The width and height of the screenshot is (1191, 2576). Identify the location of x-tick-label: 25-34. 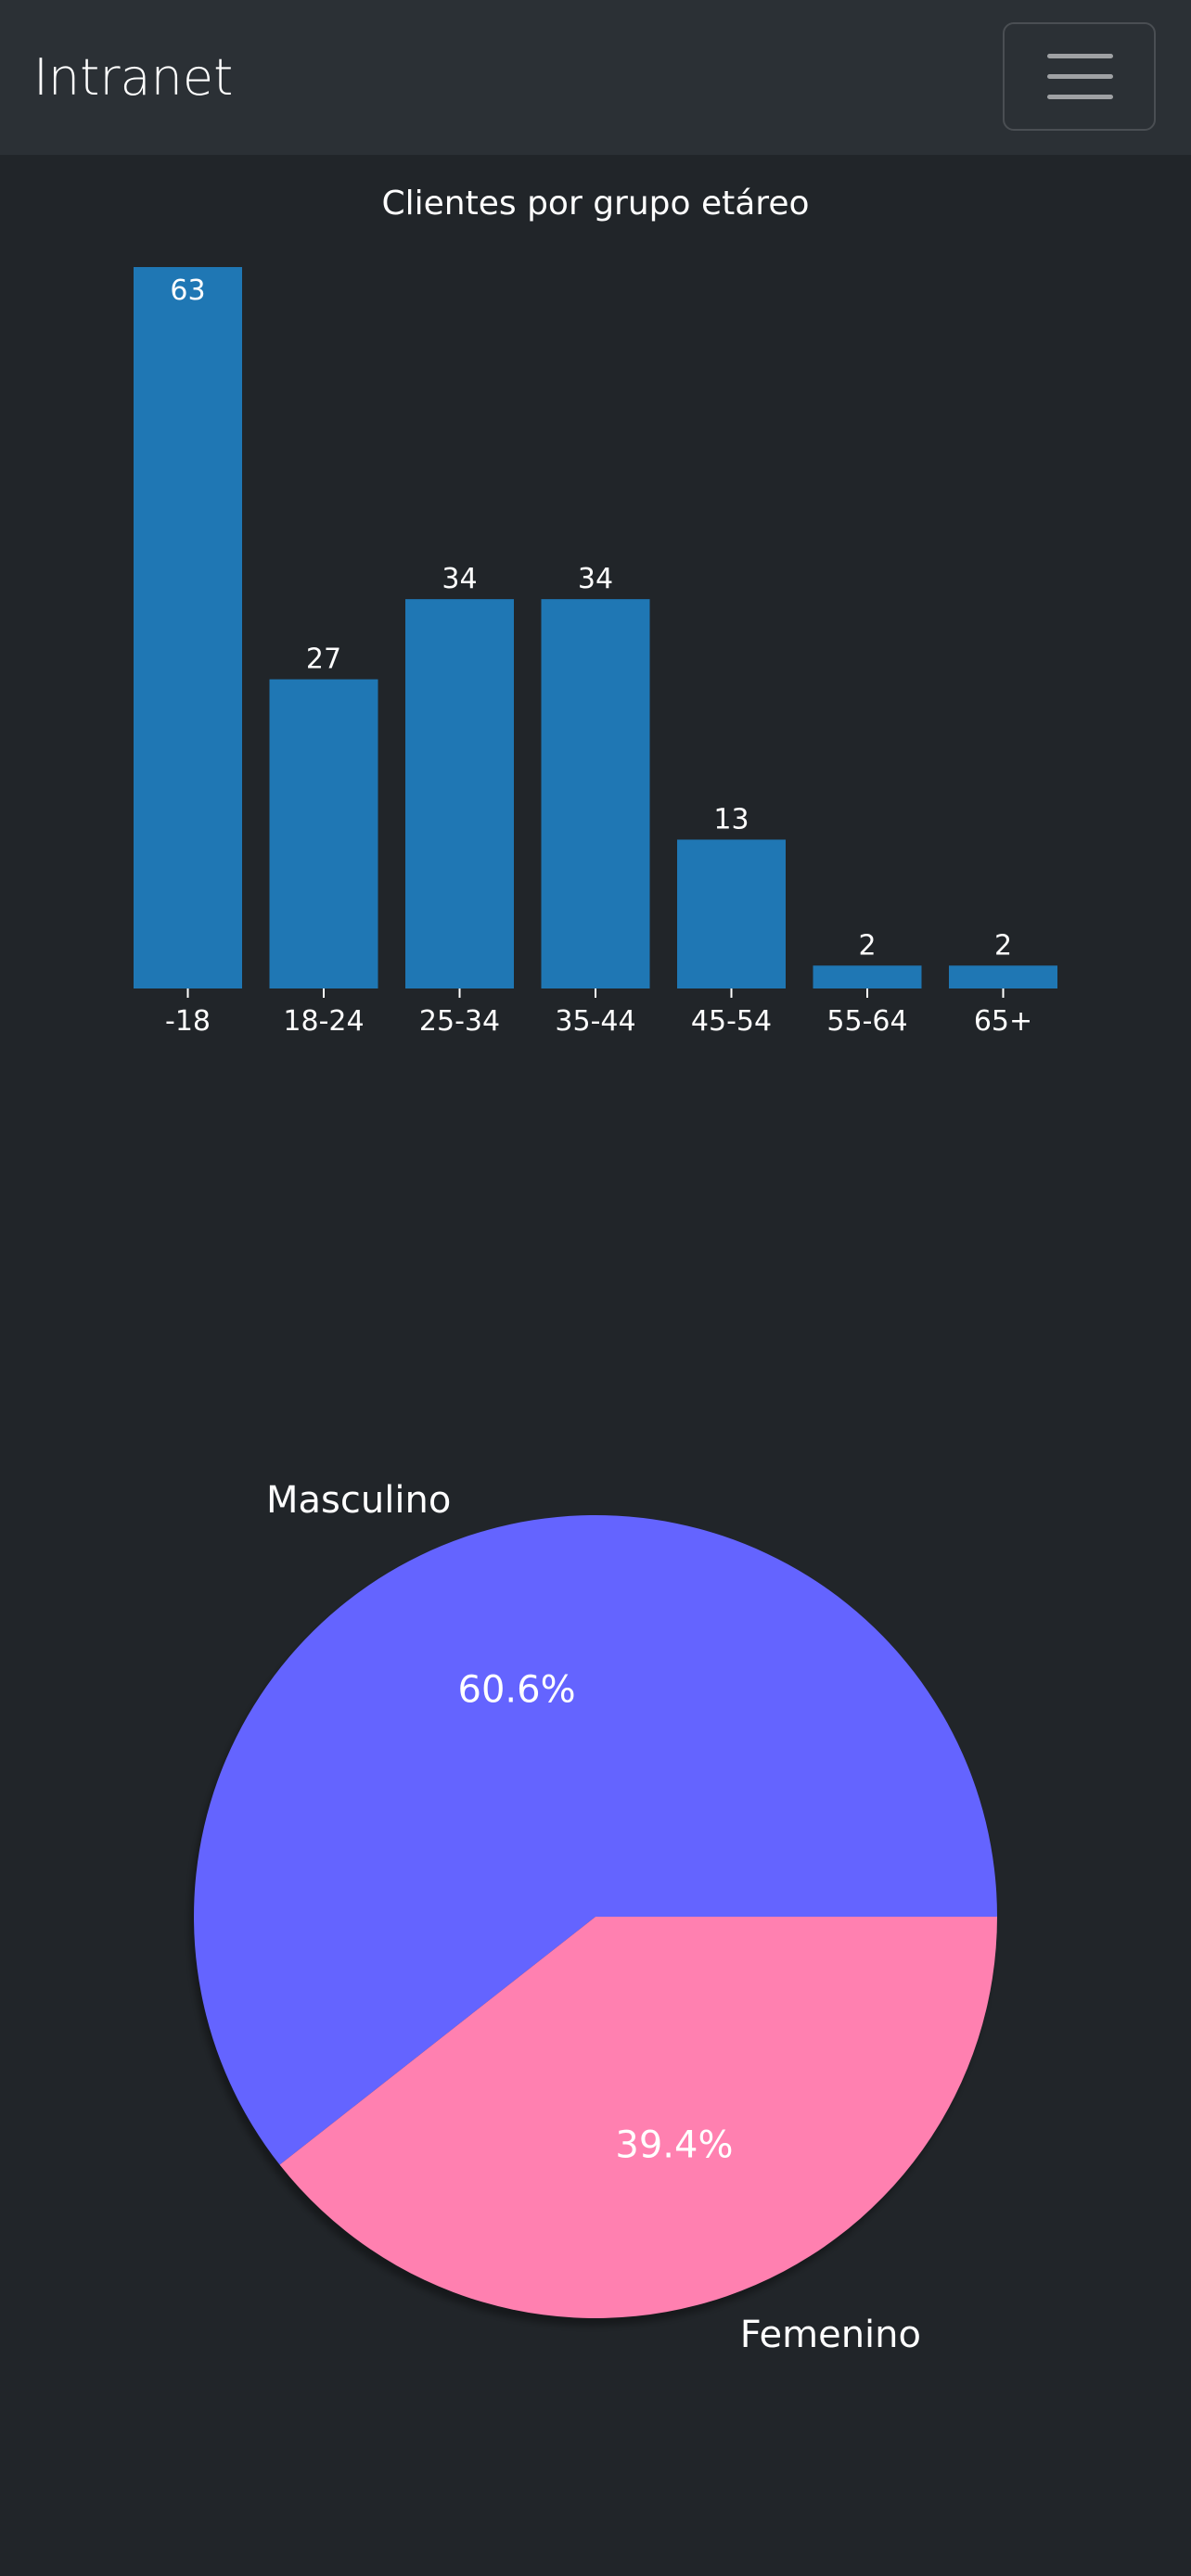
(459, 1022).